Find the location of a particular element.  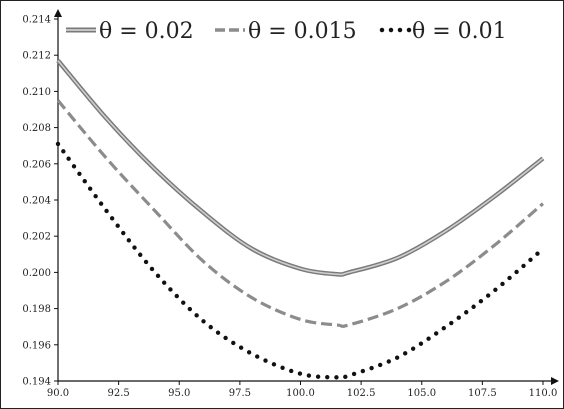

x-tick-label: 102.5 is located at coordinates (361, 393).